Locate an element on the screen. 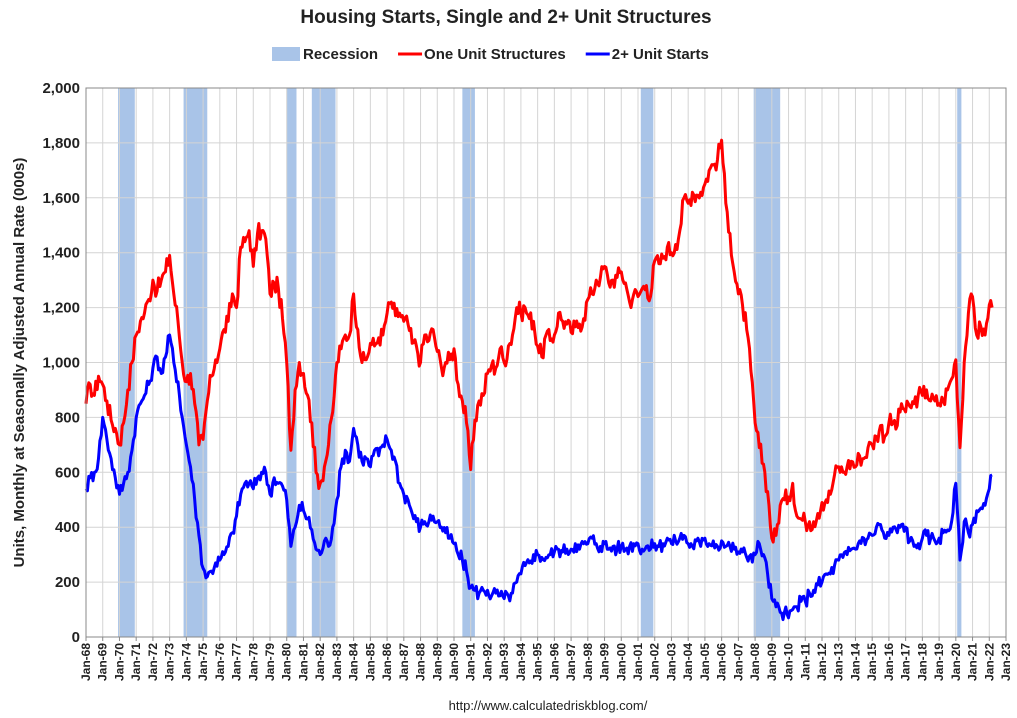 This screenshot has width=1017, height=718. x-tick-label: Jan-72 is located at coordinates (153, 662).